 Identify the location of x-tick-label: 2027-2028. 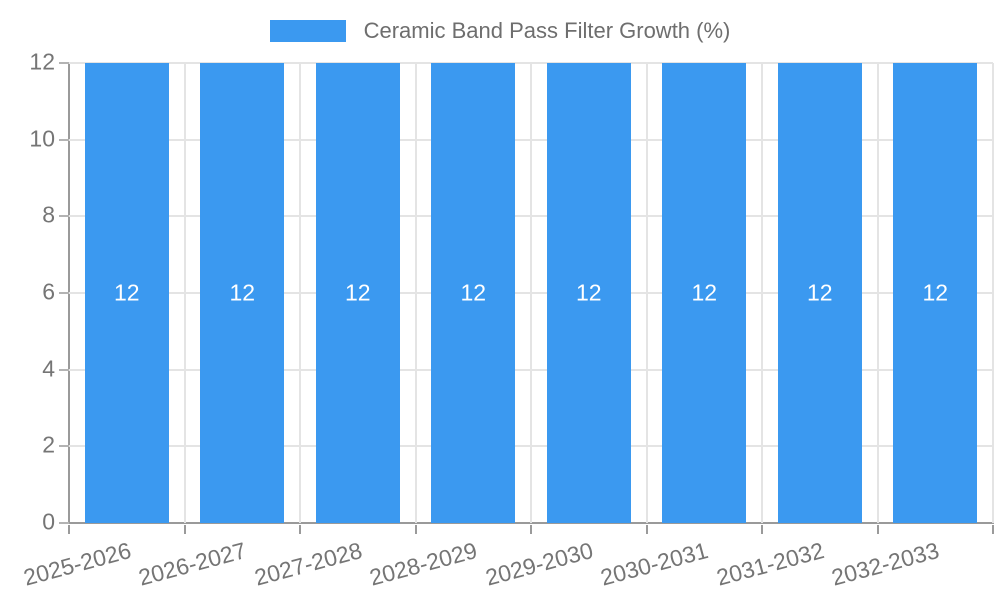
(308, 564).